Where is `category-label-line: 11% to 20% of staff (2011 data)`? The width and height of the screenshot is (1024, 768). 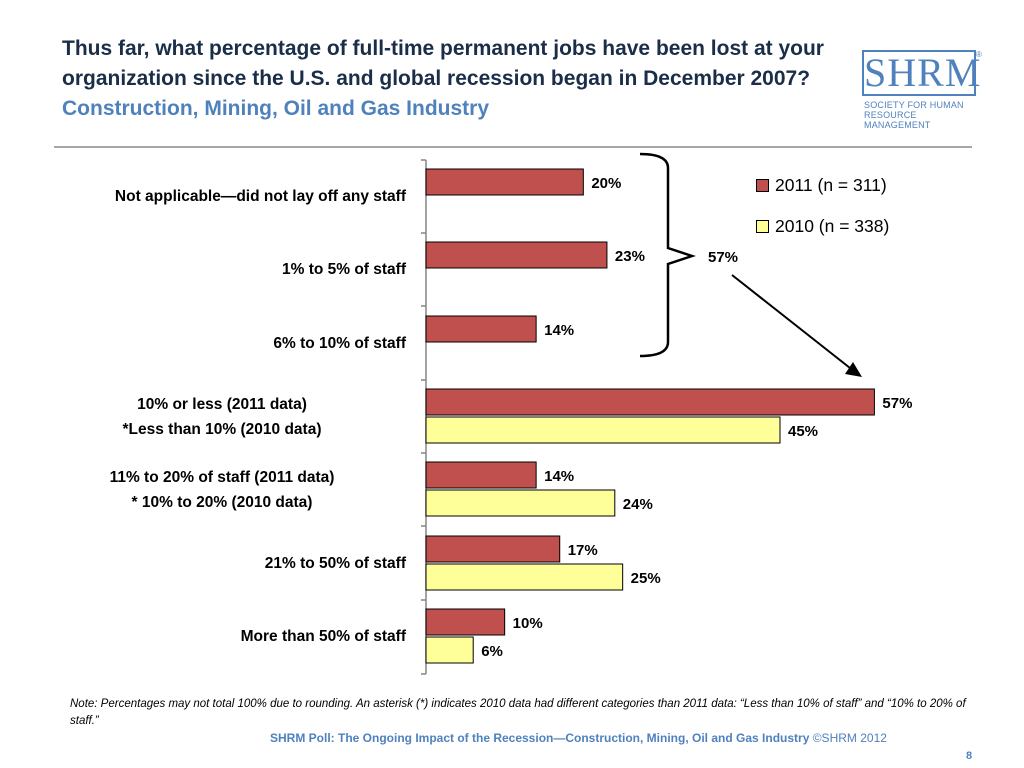 category-label-line: 11% to 20% of staff (2011 data) is located at coordinates (222, 477).